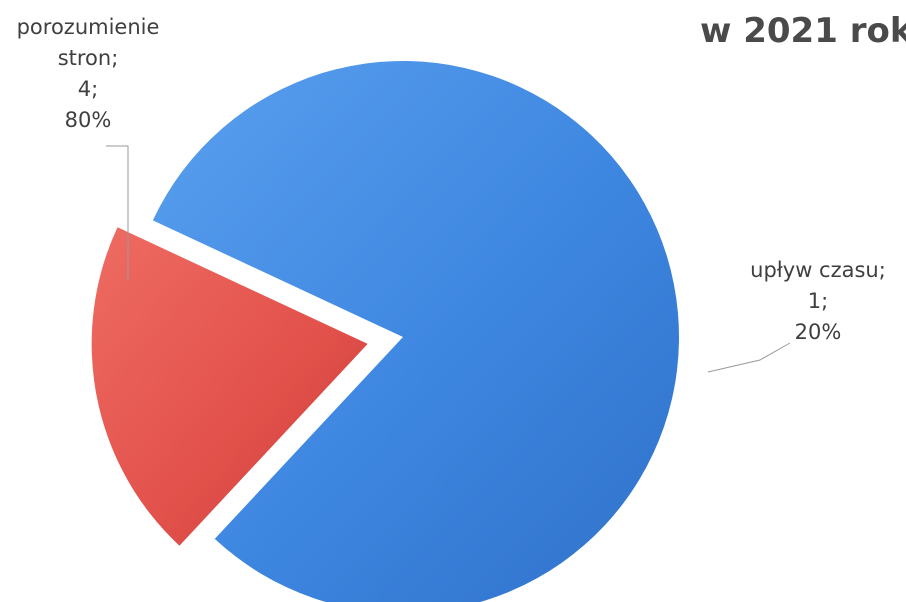 This screenshot has height=602, width=906. Describe the element at coordinates (88, 58) in the screenshot. I see `data-label-1-line-2: stron;` at that location.